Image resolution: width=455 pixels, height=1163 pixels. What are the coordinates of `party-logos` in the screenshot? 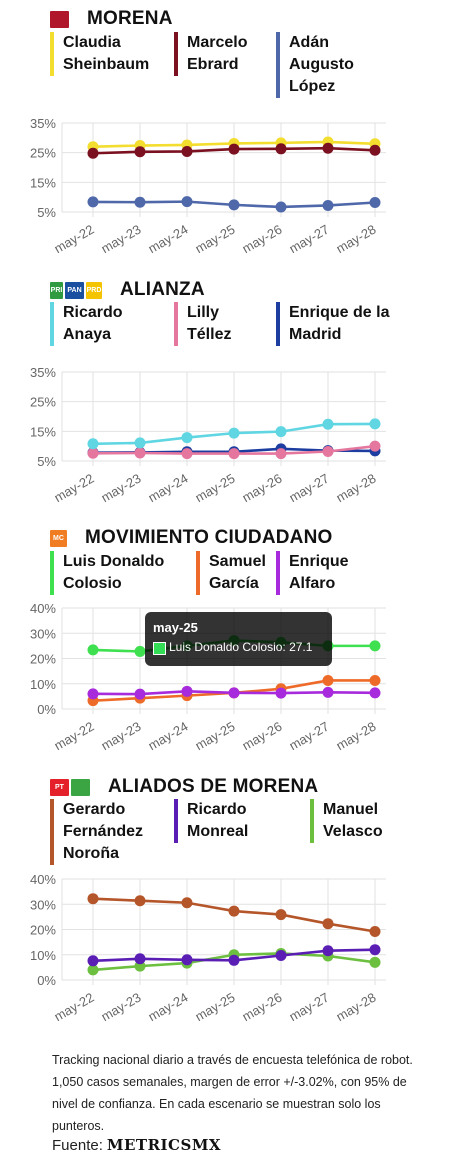 It's located at (60, 19).